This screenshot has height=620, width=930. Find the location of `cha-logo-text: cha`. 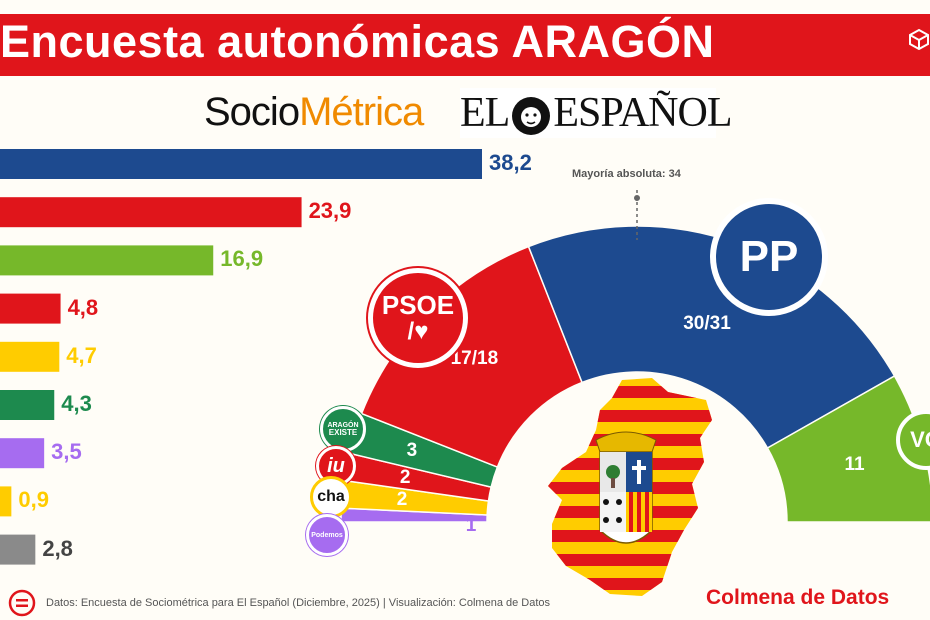

cha-logo-text: cha is located at coordinates (331, 496).